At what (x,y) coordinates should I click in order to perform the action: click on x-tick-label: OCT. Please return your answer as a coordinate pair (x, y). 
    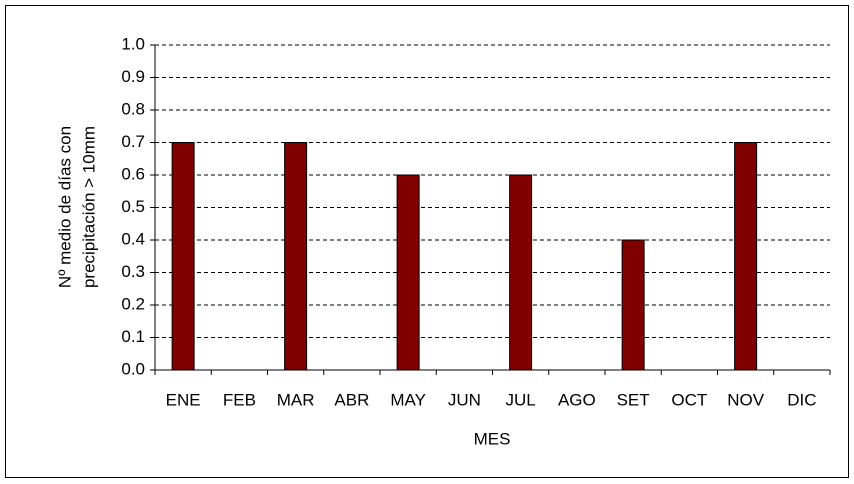
    Looking at the image, I should click on (689, 399).